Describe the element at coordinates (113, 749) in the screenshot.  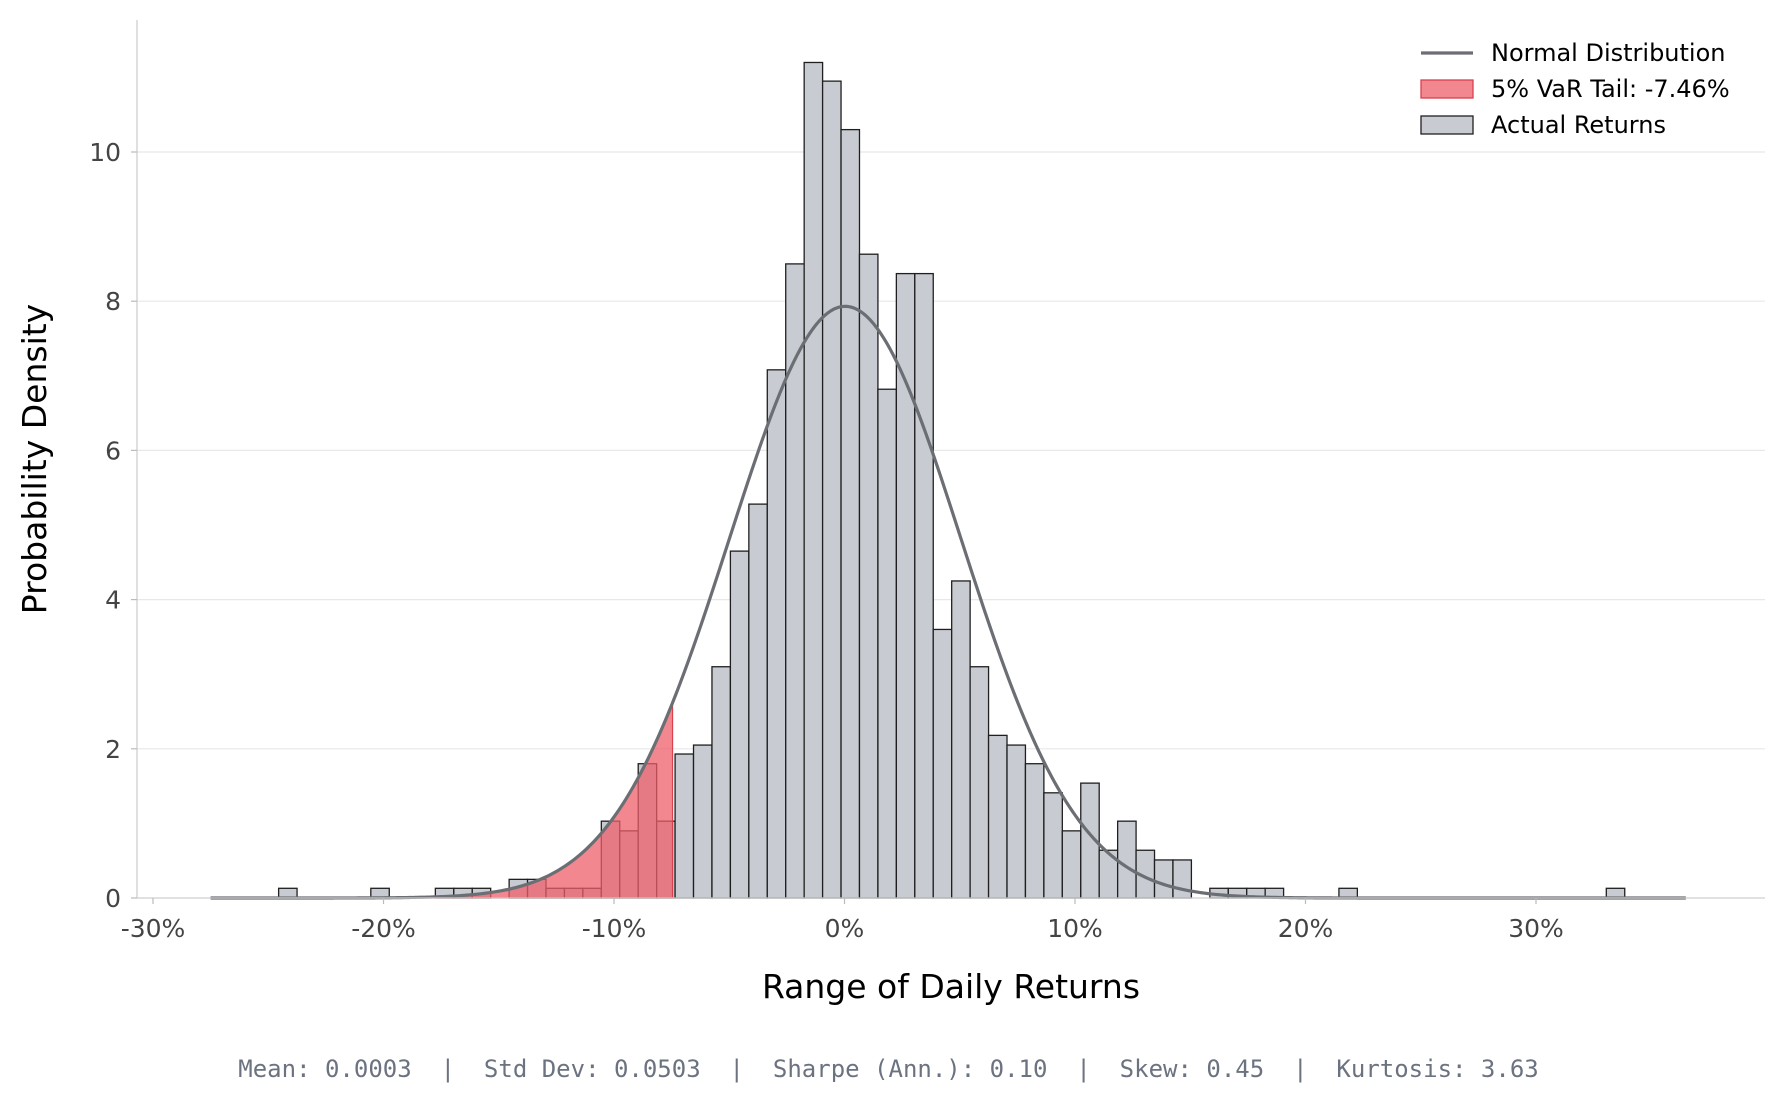
I see `y-tick-label: 2` at that location.